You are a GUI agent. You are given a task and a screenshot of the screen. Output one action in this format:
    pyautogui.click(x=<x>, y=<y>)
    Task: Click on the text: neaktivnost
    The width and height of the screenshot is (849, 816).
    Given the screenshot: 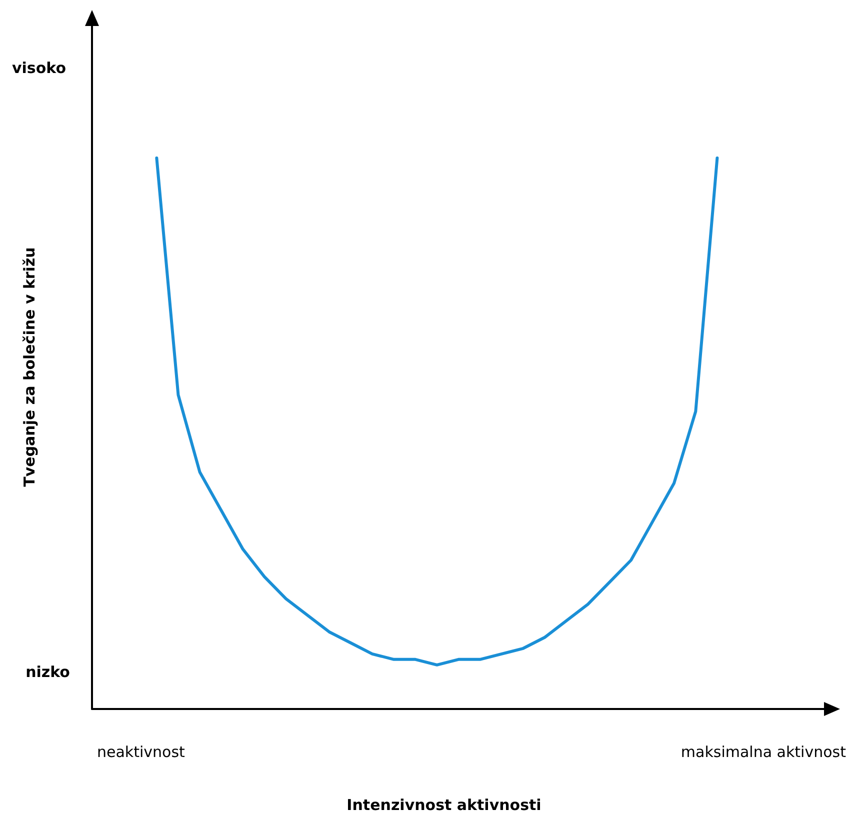 What is the action you would take?
    pyautogui.click(x=141, y=752)
    